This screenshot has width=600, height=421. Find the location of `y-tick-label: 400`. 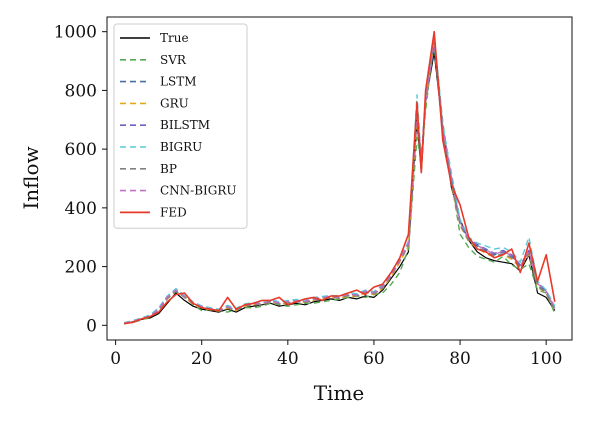

y-tick-label: 400 is located at coordinates (81, 209).